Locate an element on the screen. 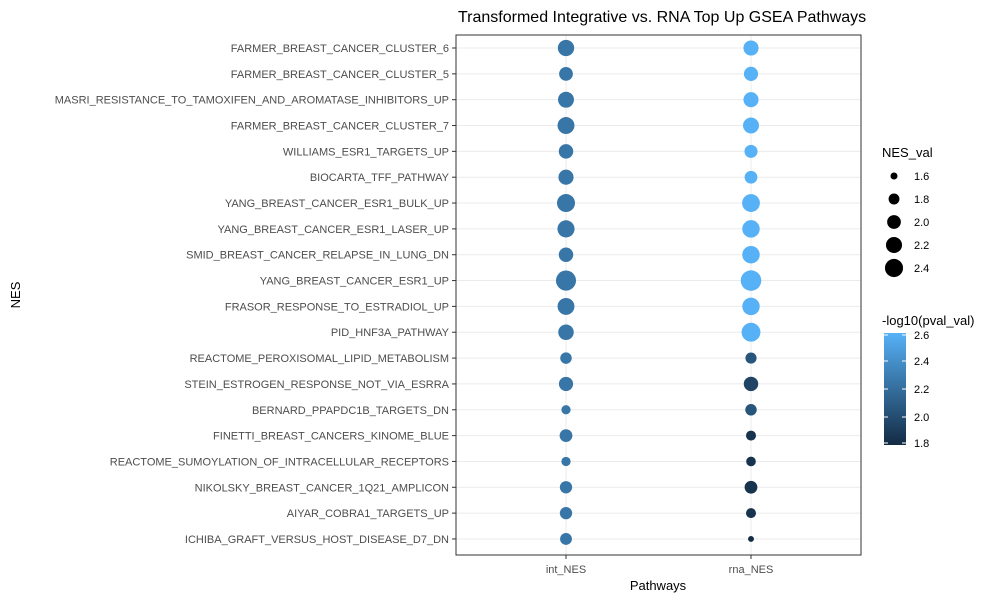 The width and height of the screenshot is (1000, 600). color-legend-label: 1.8 is located at coordinates (921, 444).